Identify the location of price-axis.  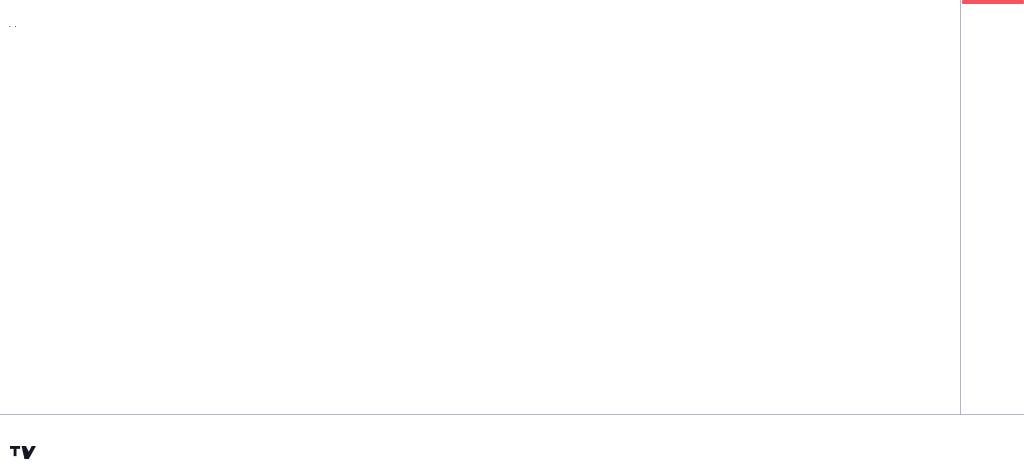
(992, 207).